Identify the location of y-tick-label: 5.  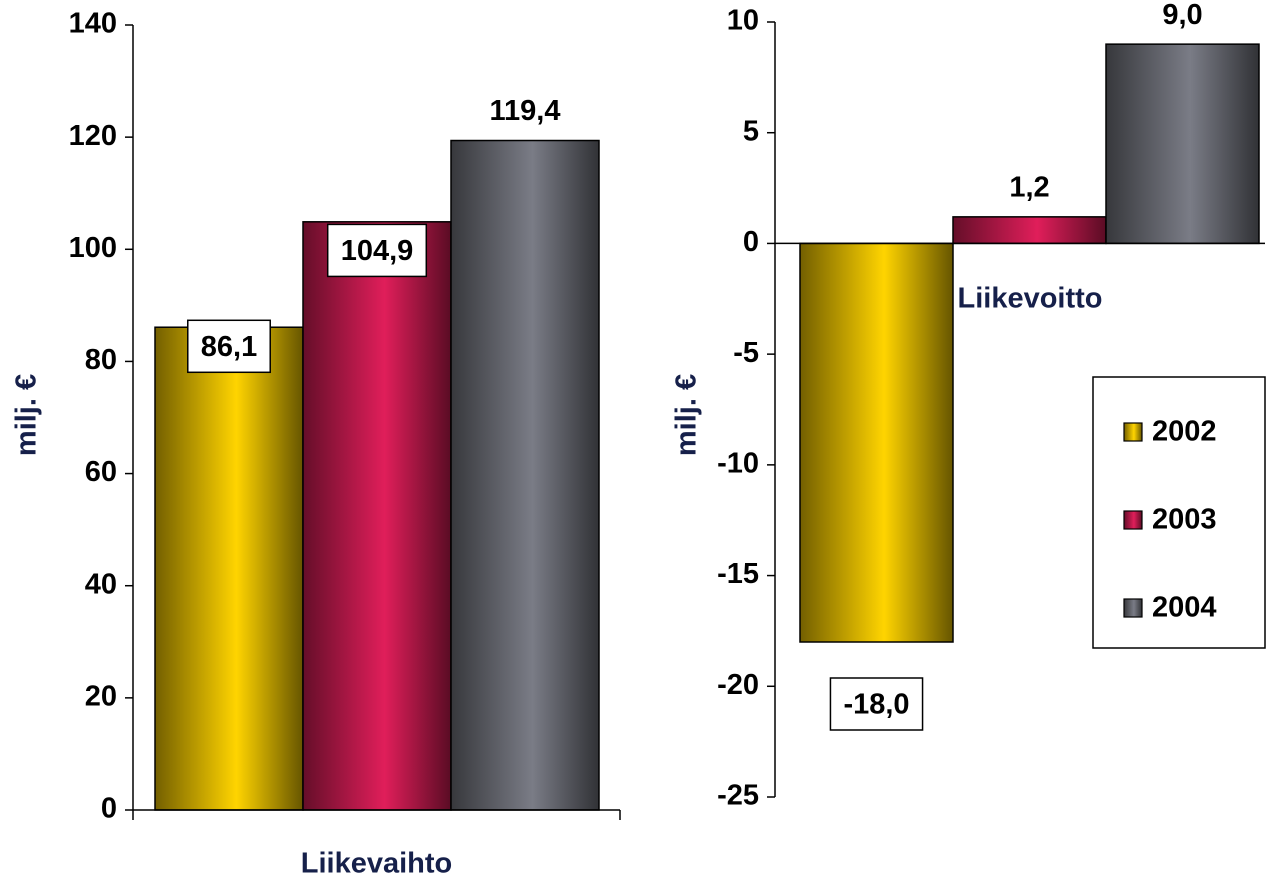
(751, 131).